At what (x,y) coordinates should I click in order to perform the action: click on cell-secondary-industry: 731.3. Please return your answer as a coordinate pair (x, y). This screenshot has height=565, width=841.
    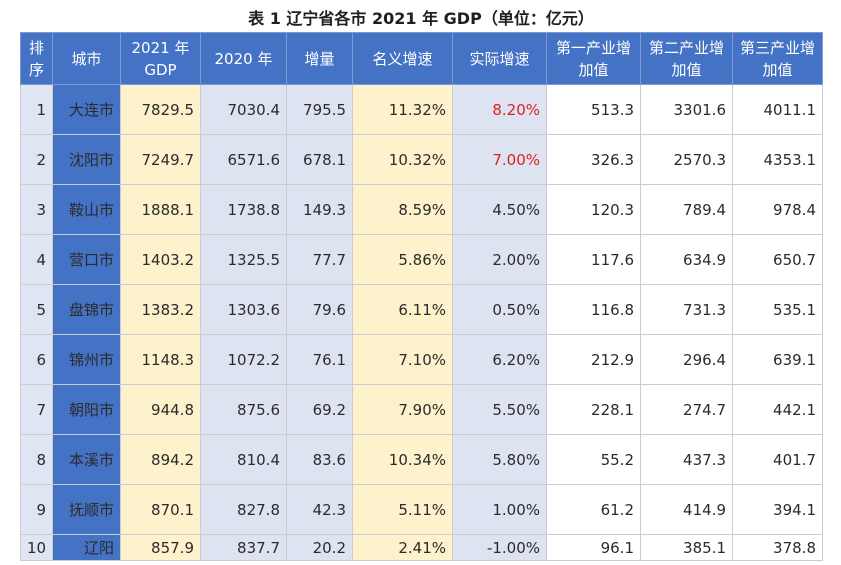
    Looking at the image, I should click on (686, 309).